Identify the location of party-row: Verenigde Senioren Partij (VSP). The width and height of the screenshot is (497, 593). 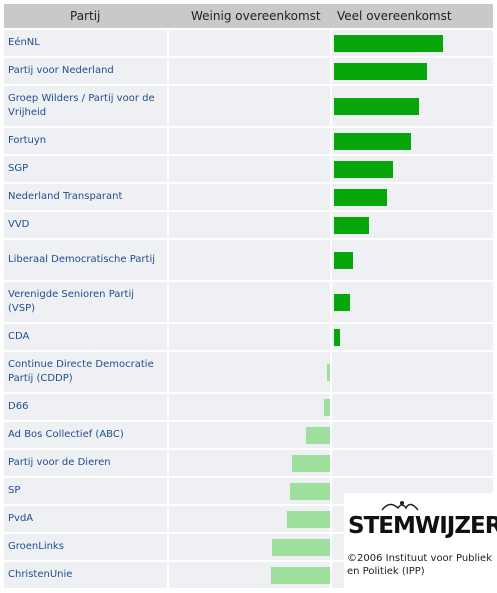
(248, 303).